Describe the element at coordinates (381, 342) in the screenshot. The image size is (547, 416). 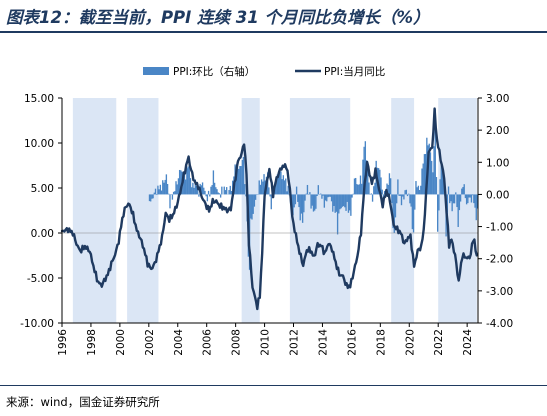
I see `x-tick-label: 2018` at that location.